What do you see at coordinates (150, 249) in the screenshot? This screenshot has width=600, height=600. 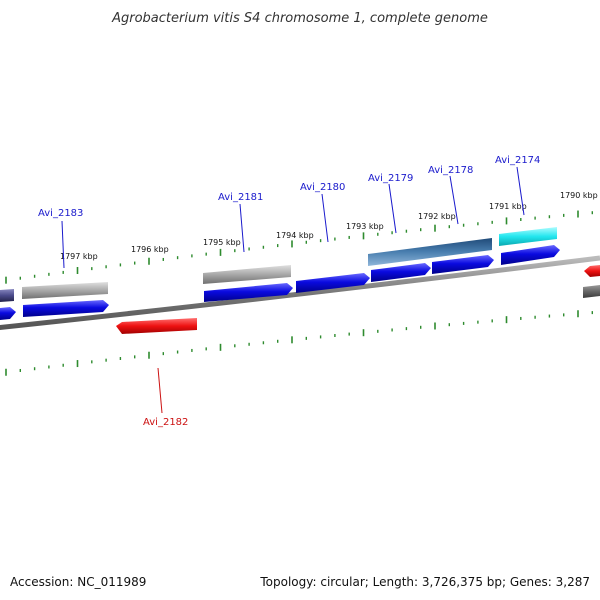 I see `scale-label: 1796 kbp` at bounding box center [150, 249].